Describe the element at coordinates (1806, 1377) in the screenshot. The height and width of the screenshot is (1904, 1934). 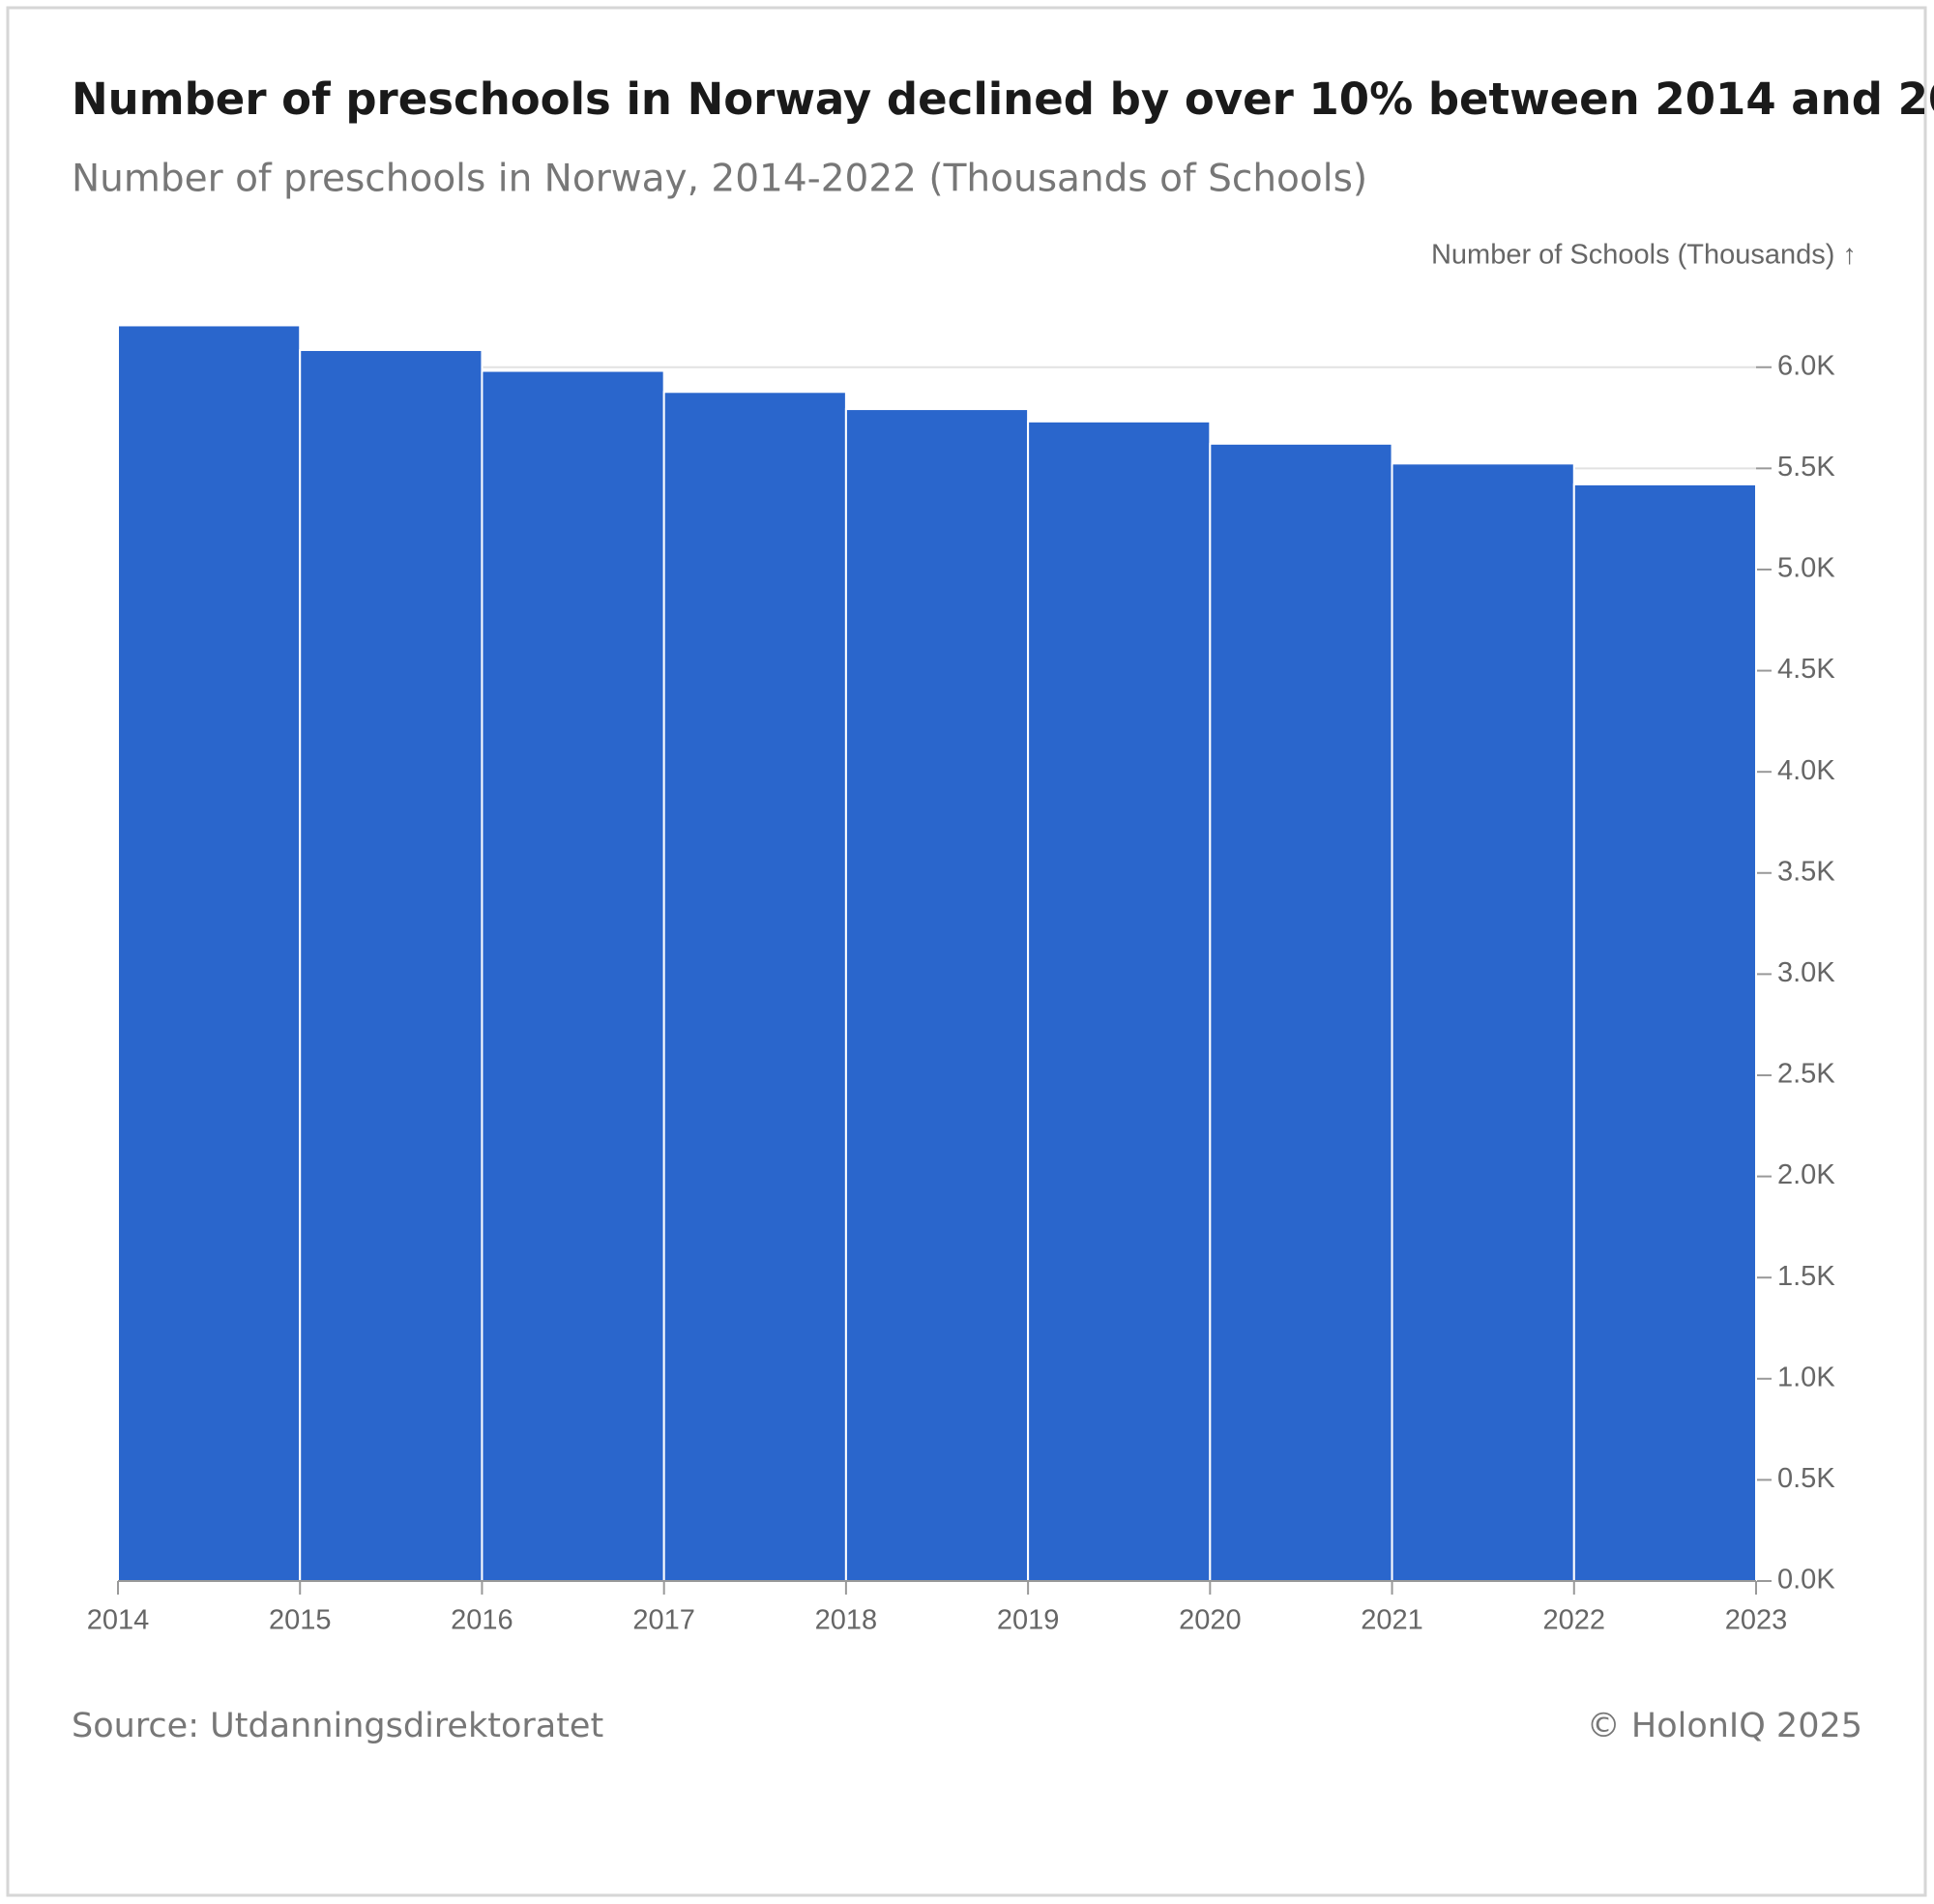
I see `y-tick-label: 1.0K` at that location.